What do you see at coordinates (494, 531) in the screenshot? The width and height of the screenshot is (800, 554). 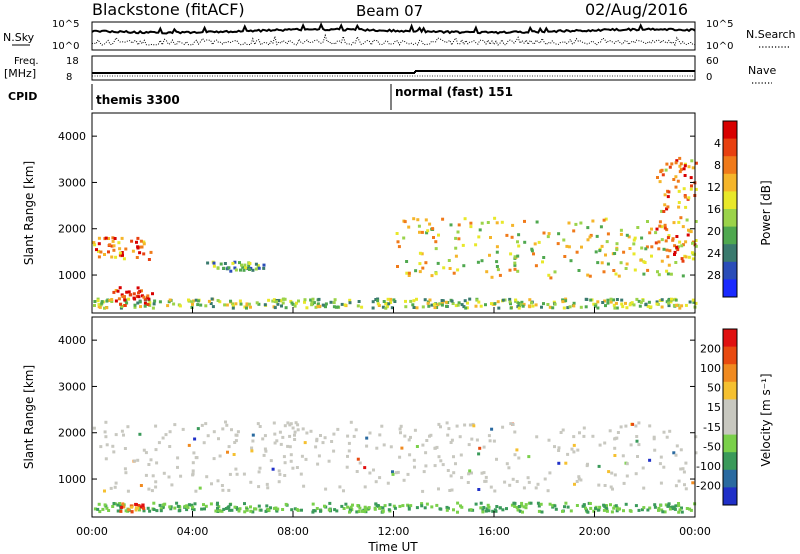 I see `x-tick-label: 16:00` at bounding box center [494, 531].